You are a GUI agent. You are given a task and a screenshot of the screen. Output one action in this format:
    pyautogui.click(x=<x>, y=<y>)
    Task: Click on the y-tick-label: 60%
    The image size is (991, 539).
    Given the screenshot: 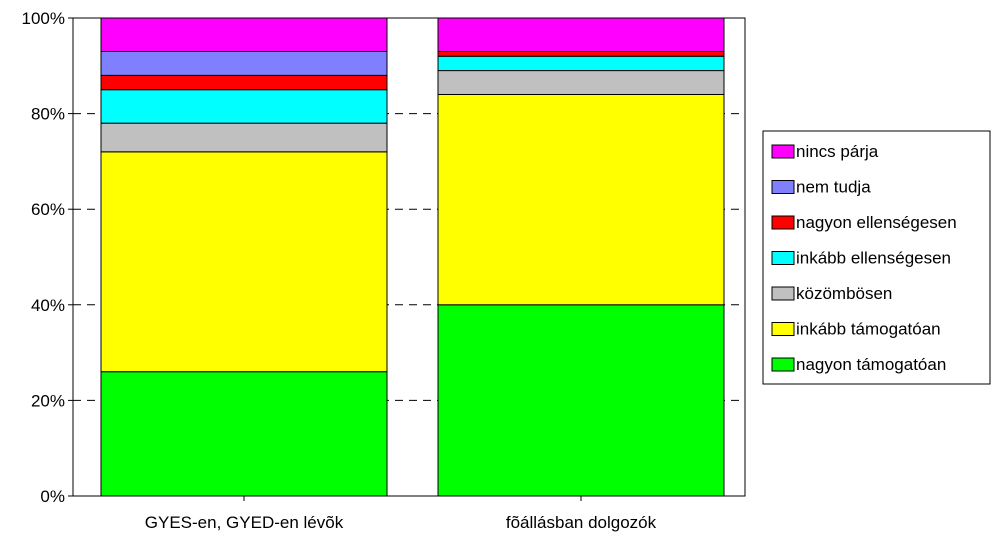 What is the action you would take?
    pyautogui.click(x=48, y=209)
    